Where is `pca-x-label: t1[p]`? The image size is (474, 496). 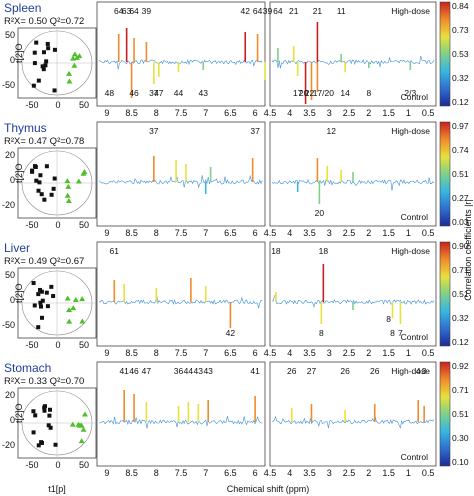 pca-x-label: t1[p] is located at coordinates (57, 489).